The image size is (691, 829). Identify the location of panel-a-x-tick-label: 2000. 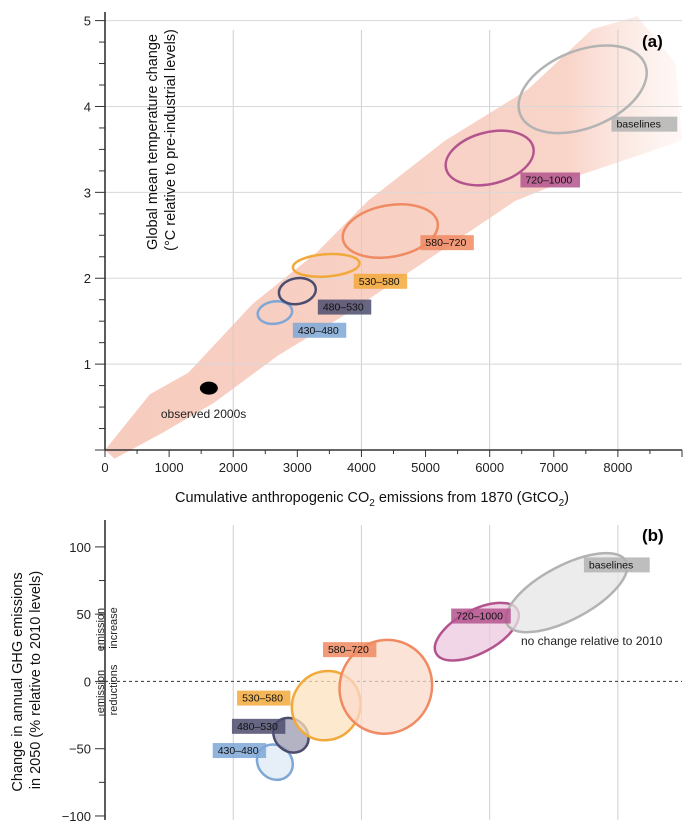
(233, 467).